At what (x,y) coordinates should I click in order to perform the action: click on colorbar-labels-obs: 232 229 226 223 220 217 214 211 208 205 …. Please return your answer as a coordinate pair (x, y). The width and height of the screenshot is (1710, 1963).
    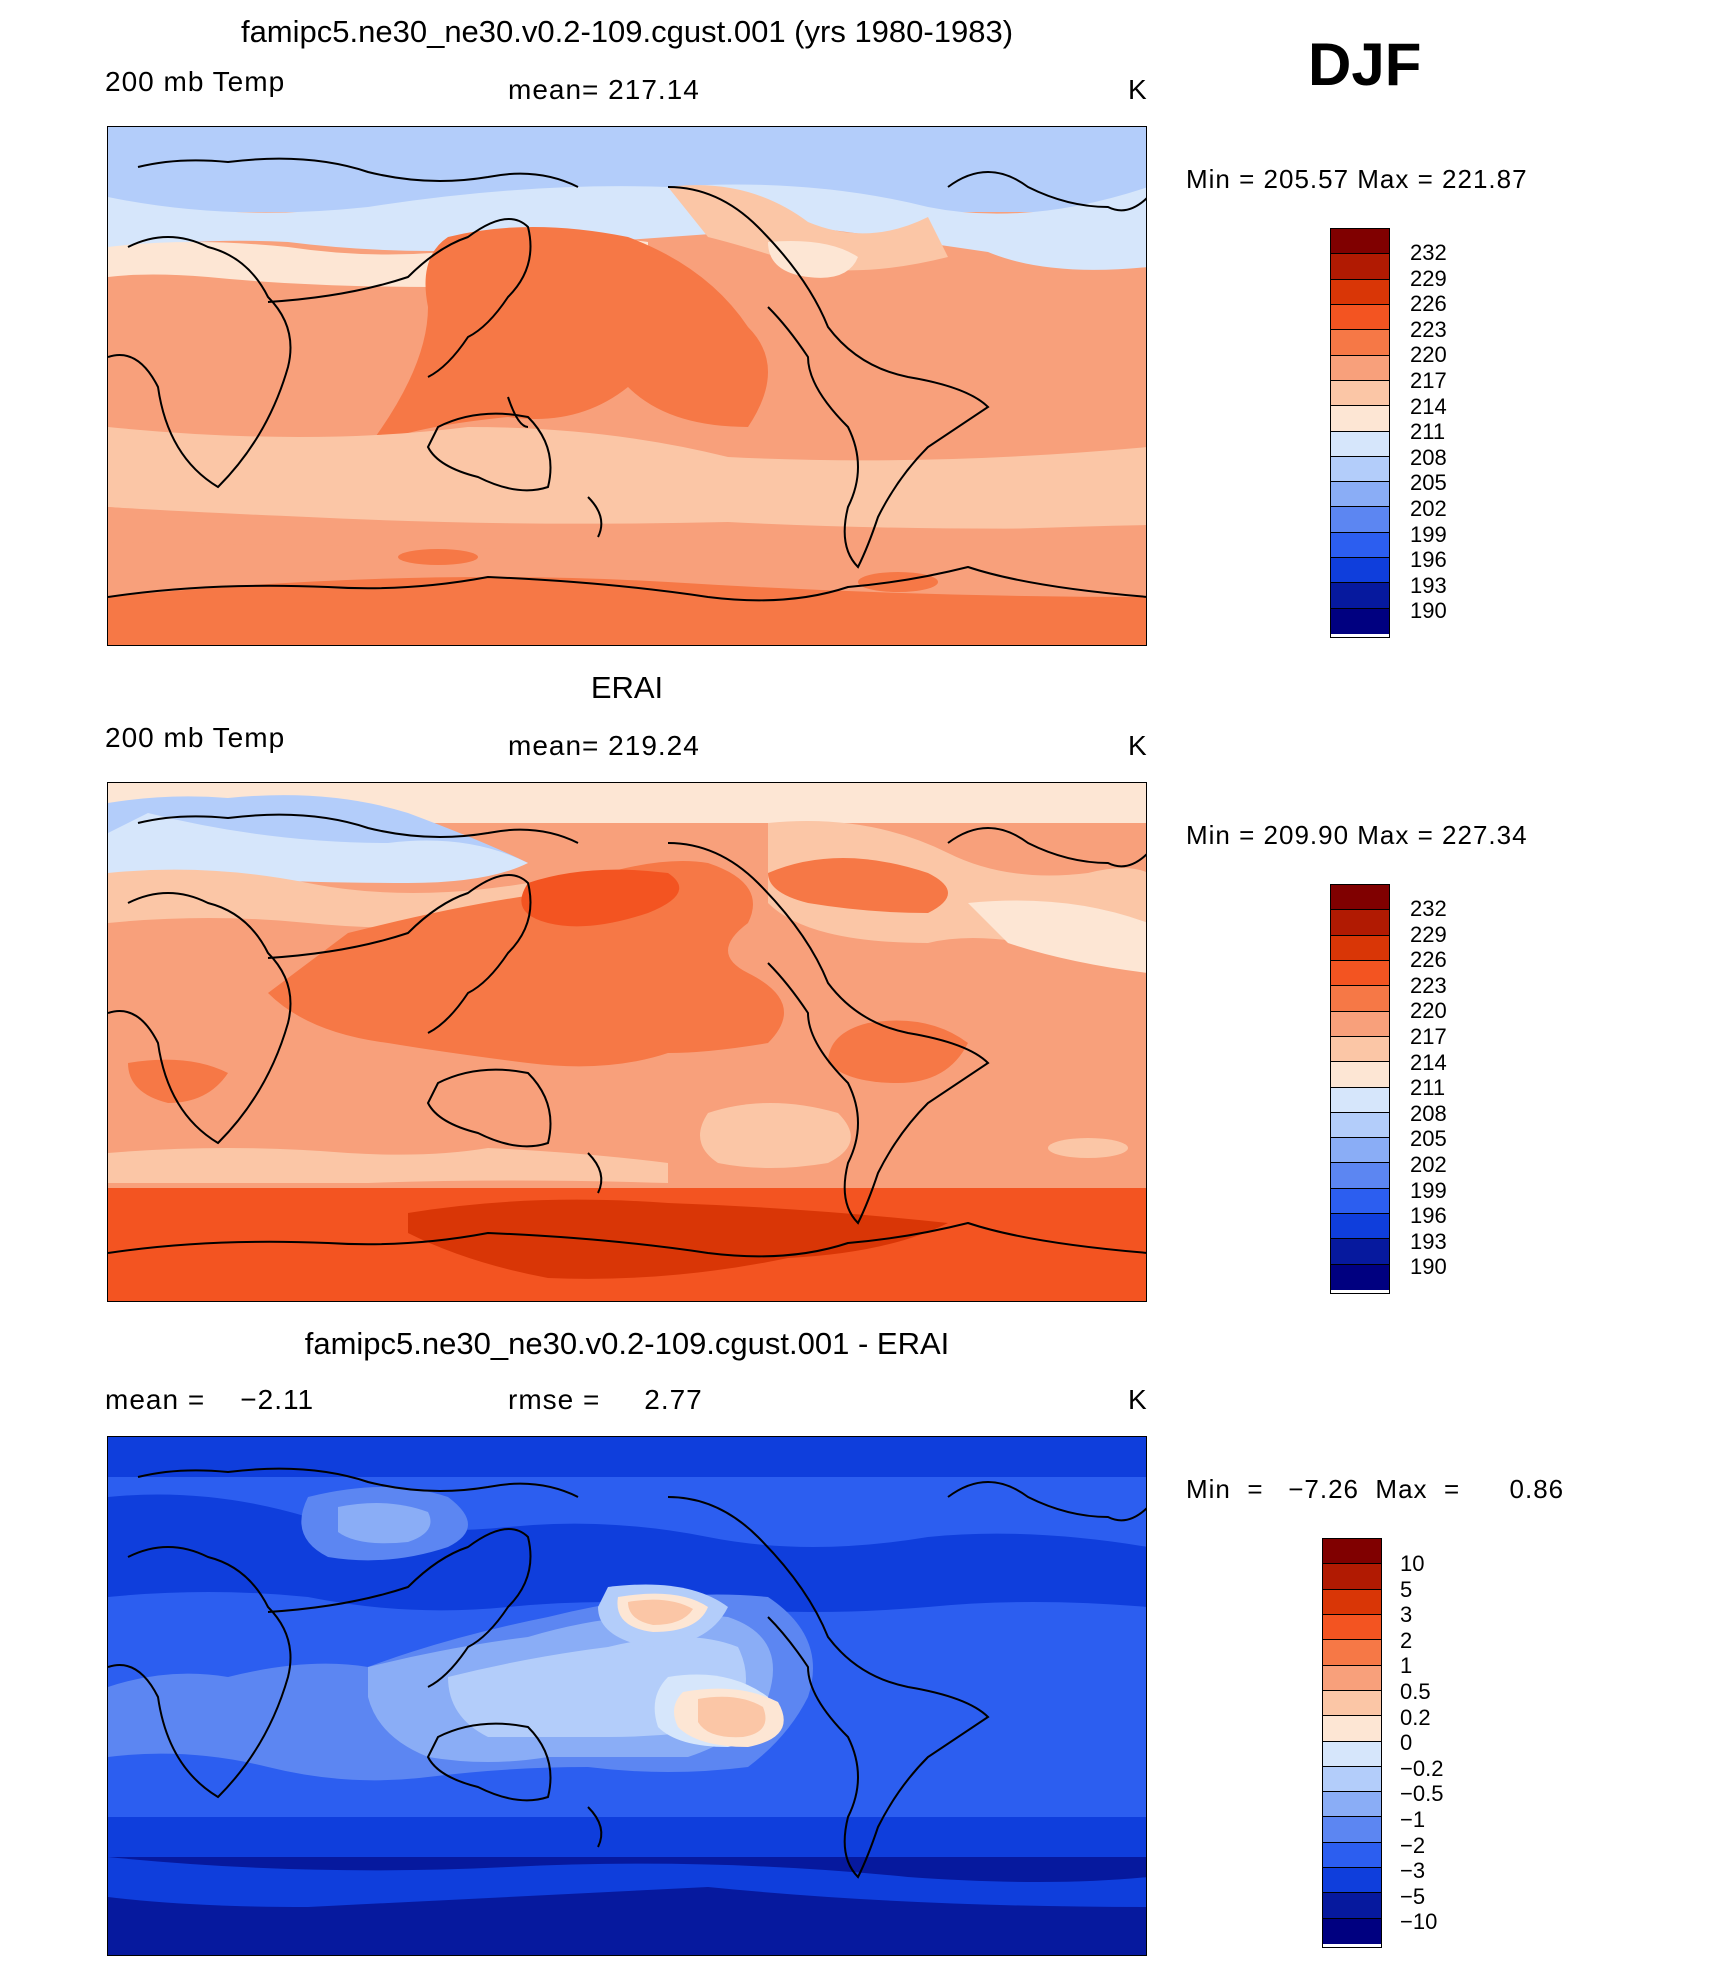
    Looking at the image, I should click on (1428, 1088).